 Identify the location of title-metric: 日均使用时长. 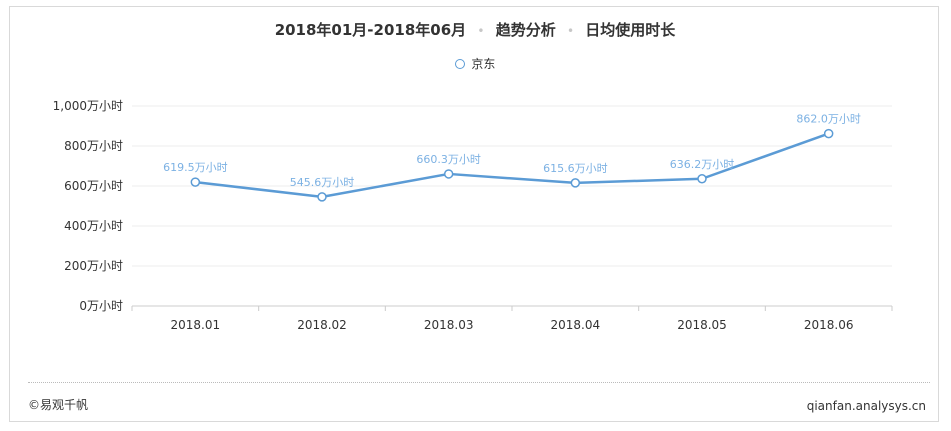
(630, 30).